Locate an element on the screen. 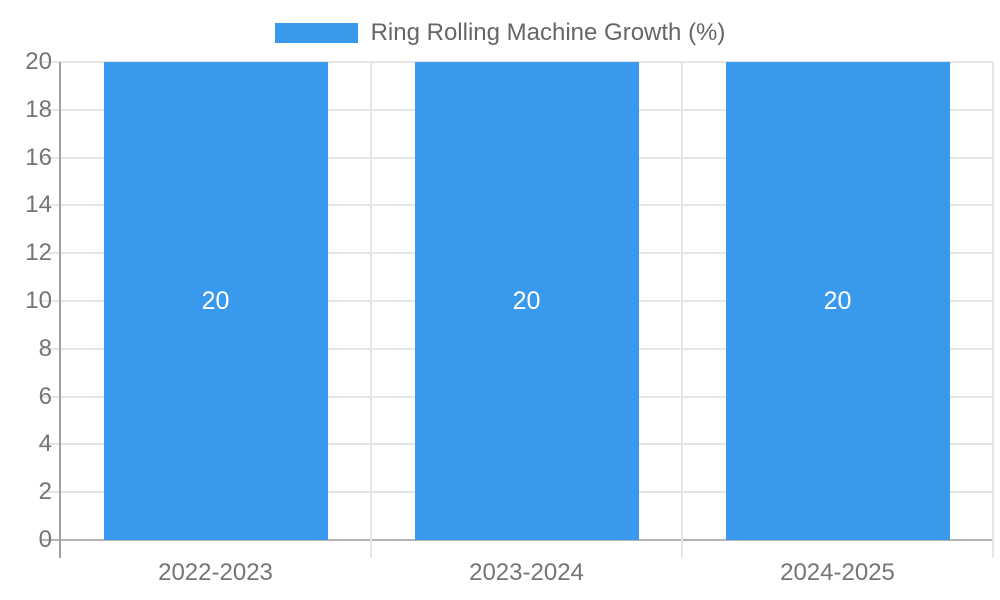  x-axis-label: 2023-2024 is located at coordinates (526, 572).